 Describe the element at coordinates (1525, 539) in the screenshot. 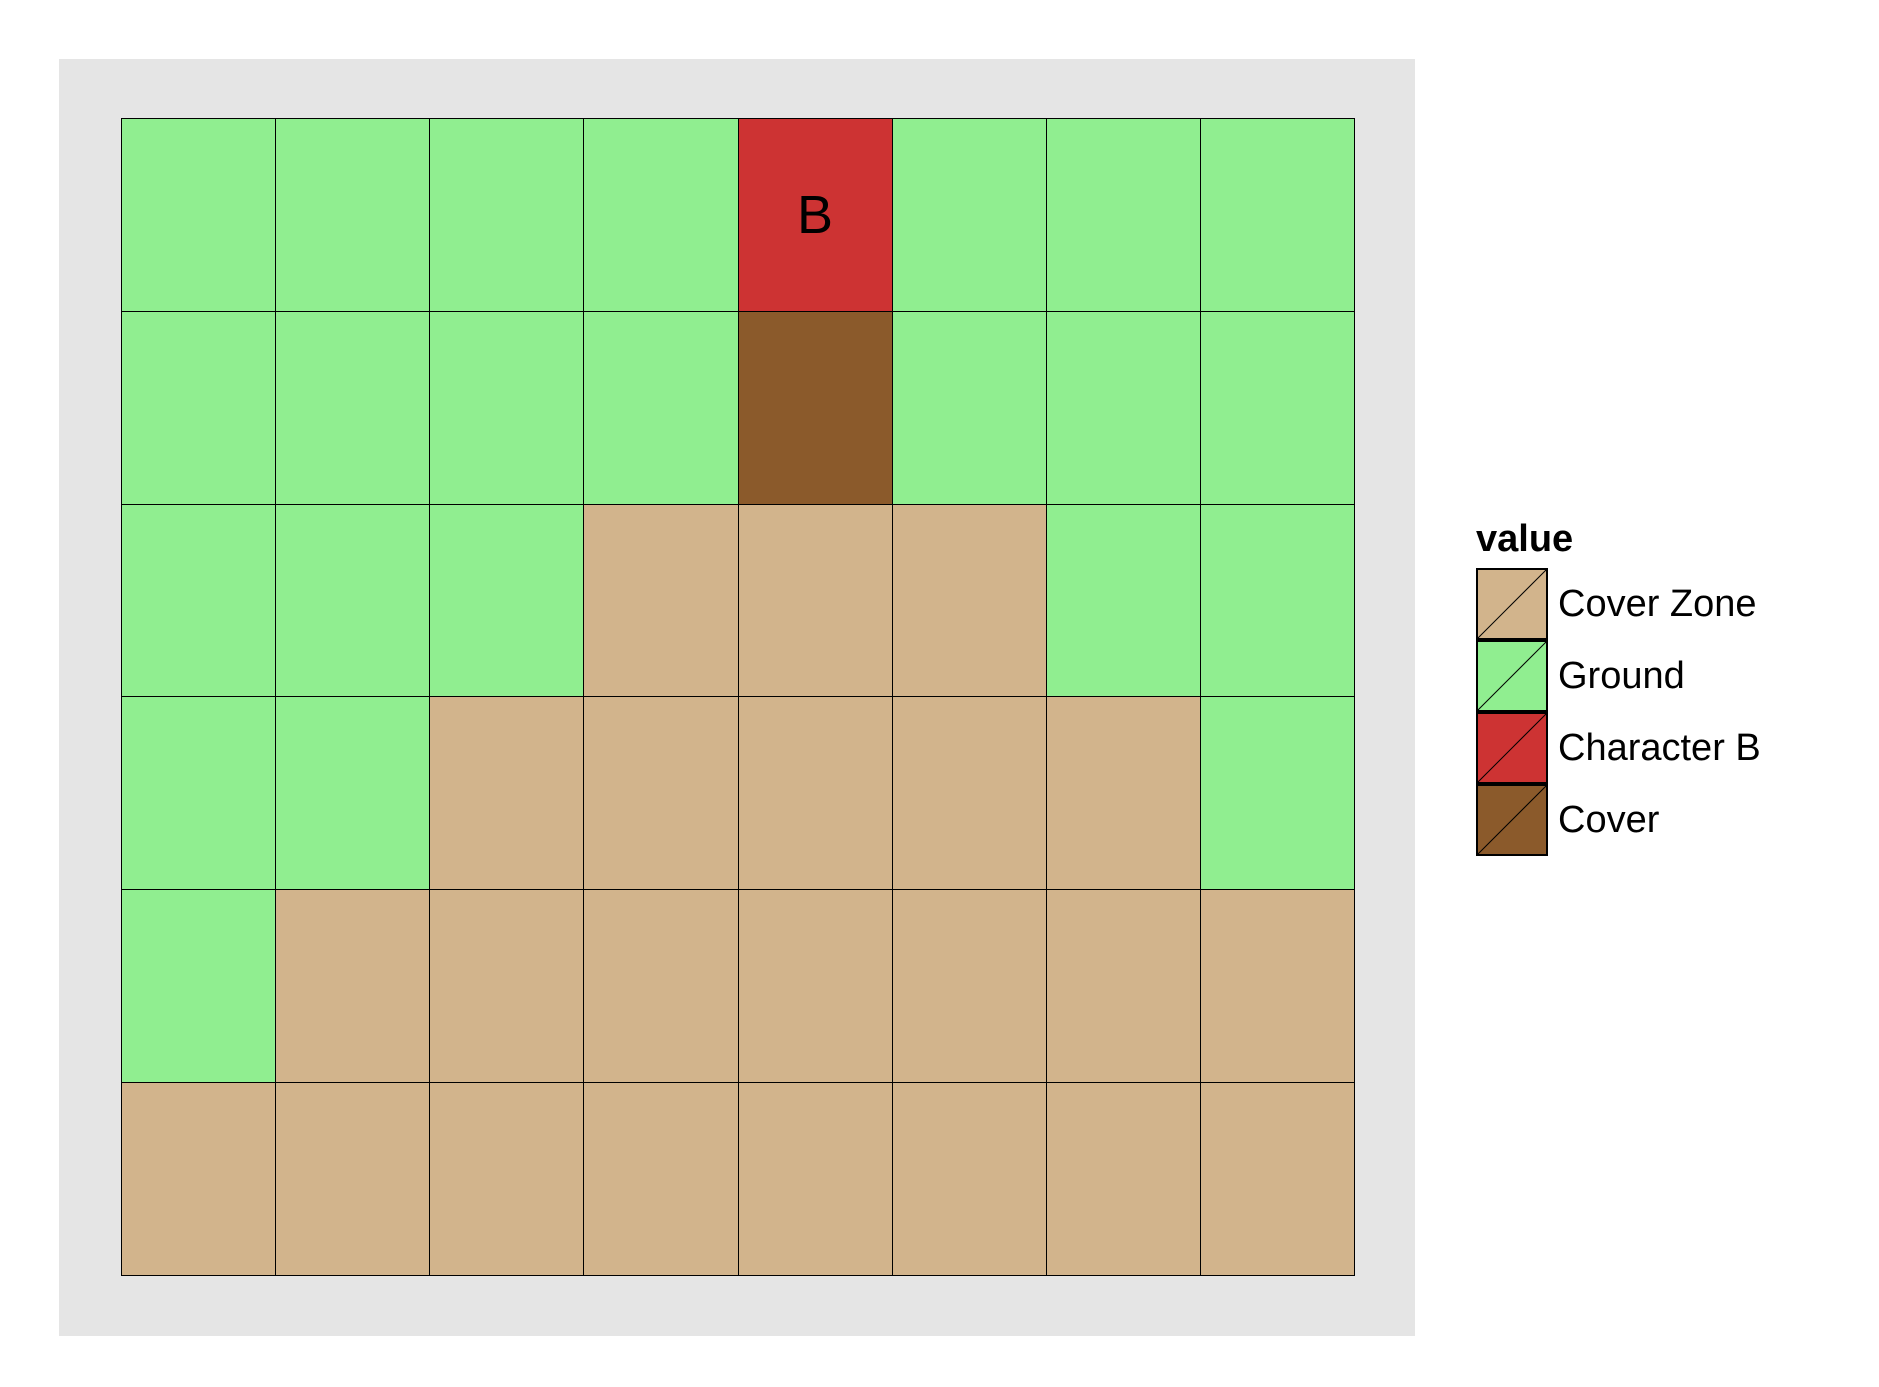

I see `legend-title: value` at that location.